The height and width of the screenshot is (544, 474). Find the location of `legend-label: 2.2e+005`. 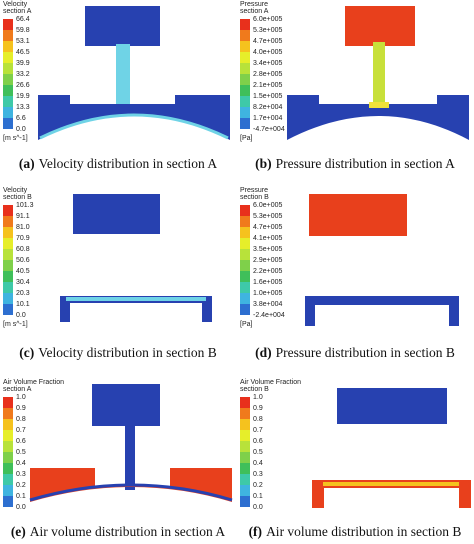

legend-label: 2.2e+005 is located at coordinates (267, 271).